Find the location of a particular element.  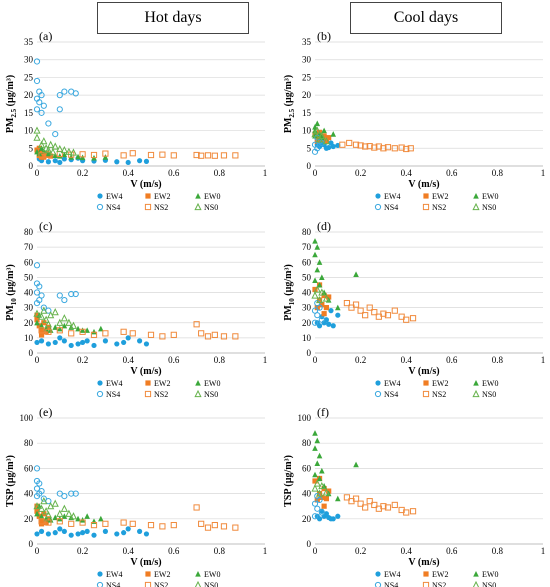

y-tick-label: 80 is located at coordinates (307, 443).